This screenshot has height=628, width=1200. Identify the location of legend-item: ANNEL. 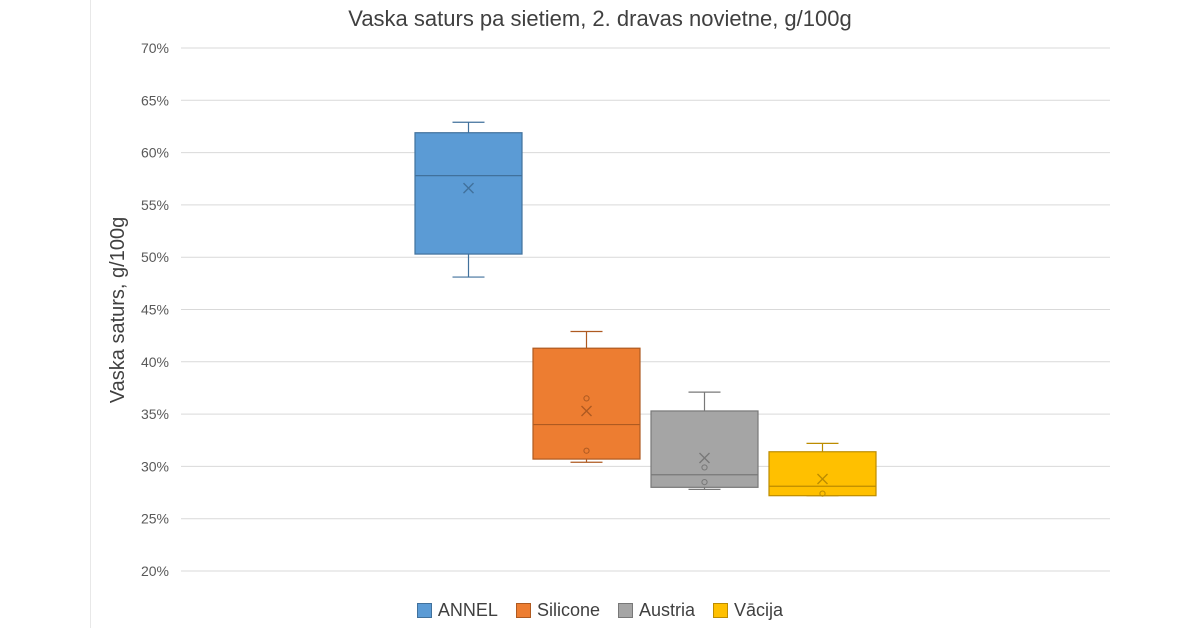
(457, 610).